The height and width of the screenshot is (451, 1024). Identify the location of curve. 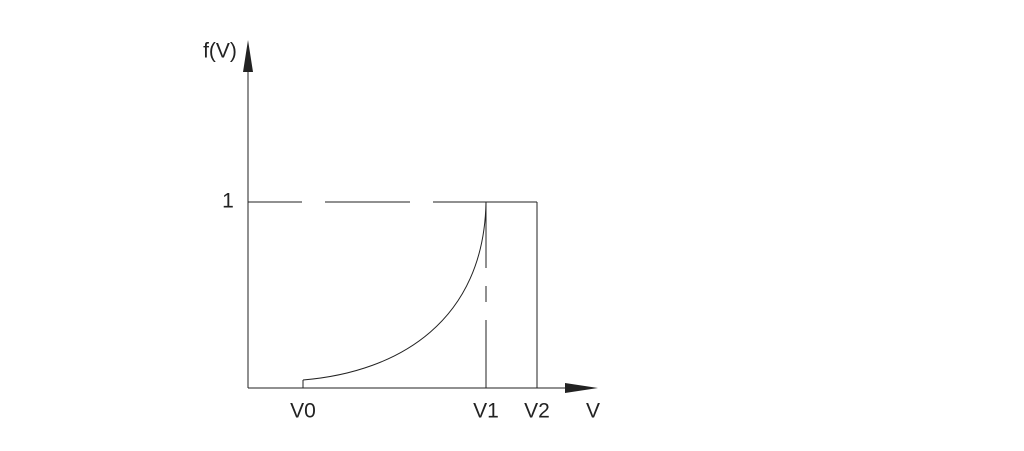
(394, 291).